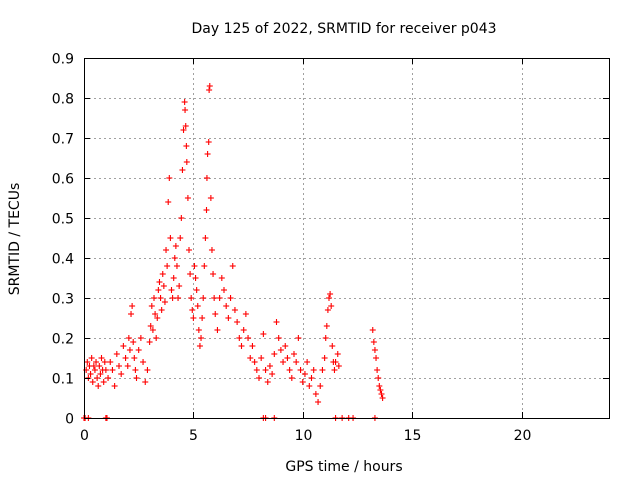 The height and width of the screenshot is (480, 640). What do you see at coordinates (304, 436) in the screenshot?
I see `x-tick-label: 10` at bounding box center [304, 436].